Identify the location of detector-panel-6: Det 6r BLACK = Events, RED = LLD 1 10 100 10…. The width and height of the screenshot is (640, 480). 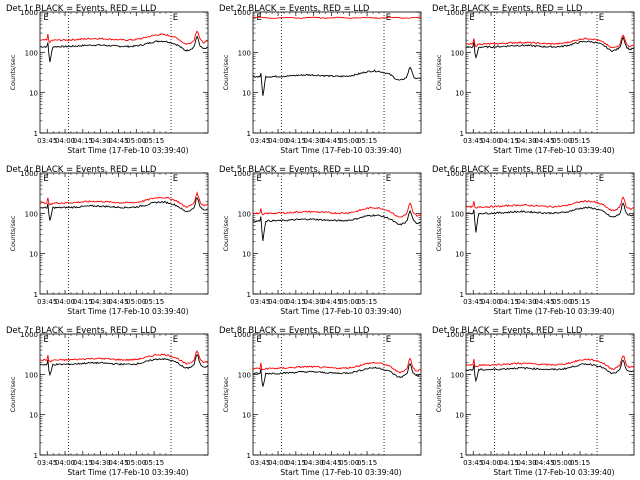
(533, 240).